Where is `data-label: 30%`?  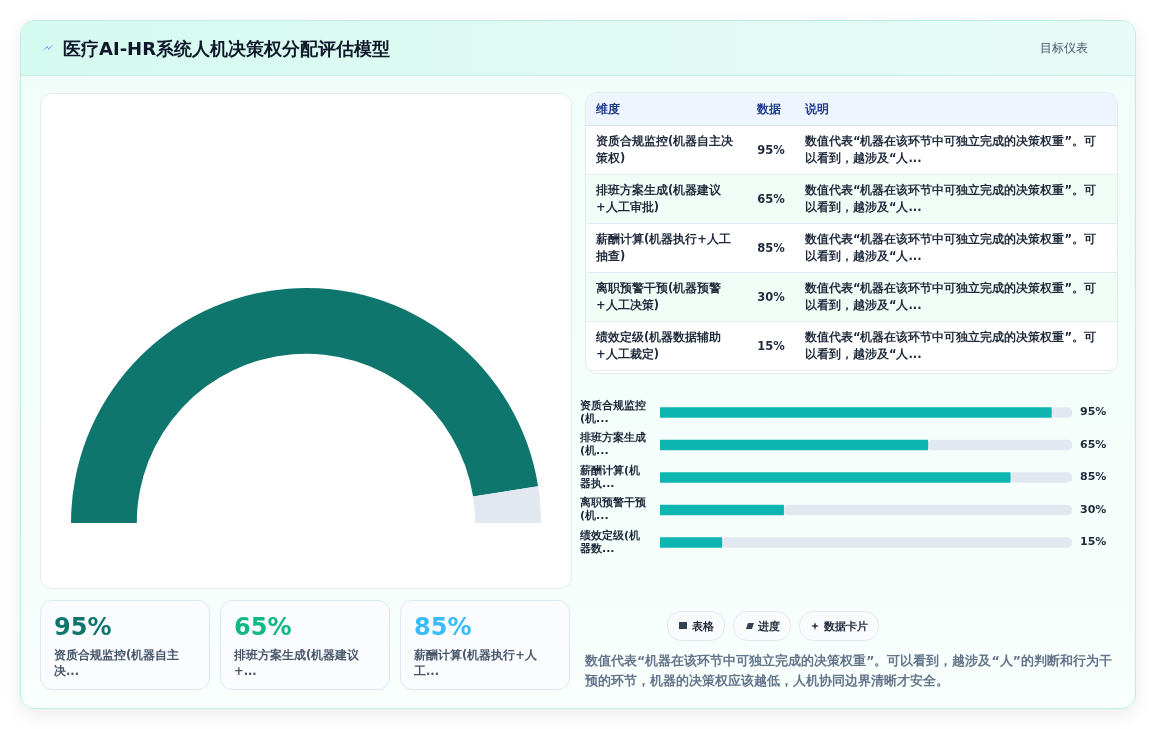
data-label: 30% is located at coordinates (1093, 509).